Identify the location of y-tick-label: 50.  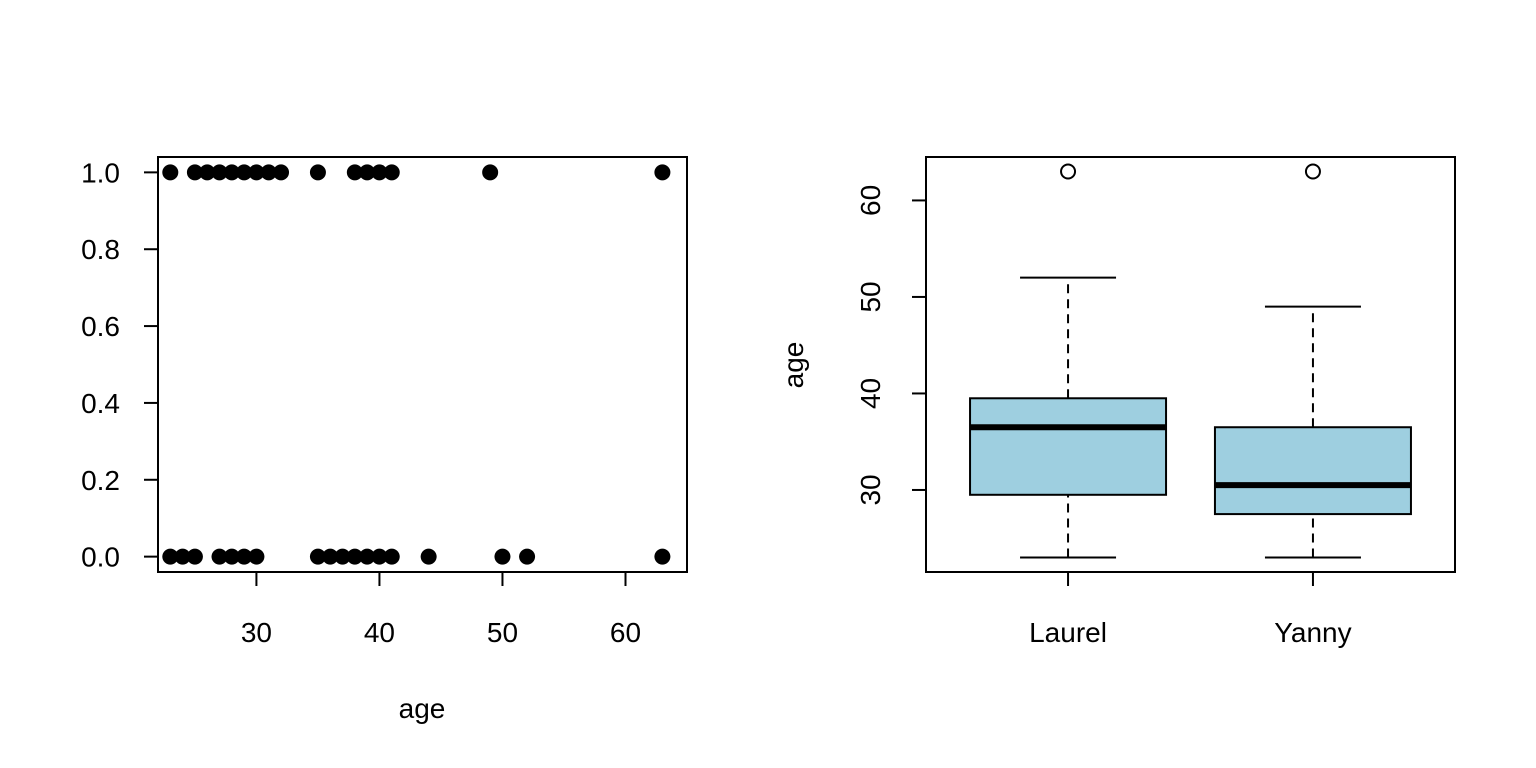
(870, 296).